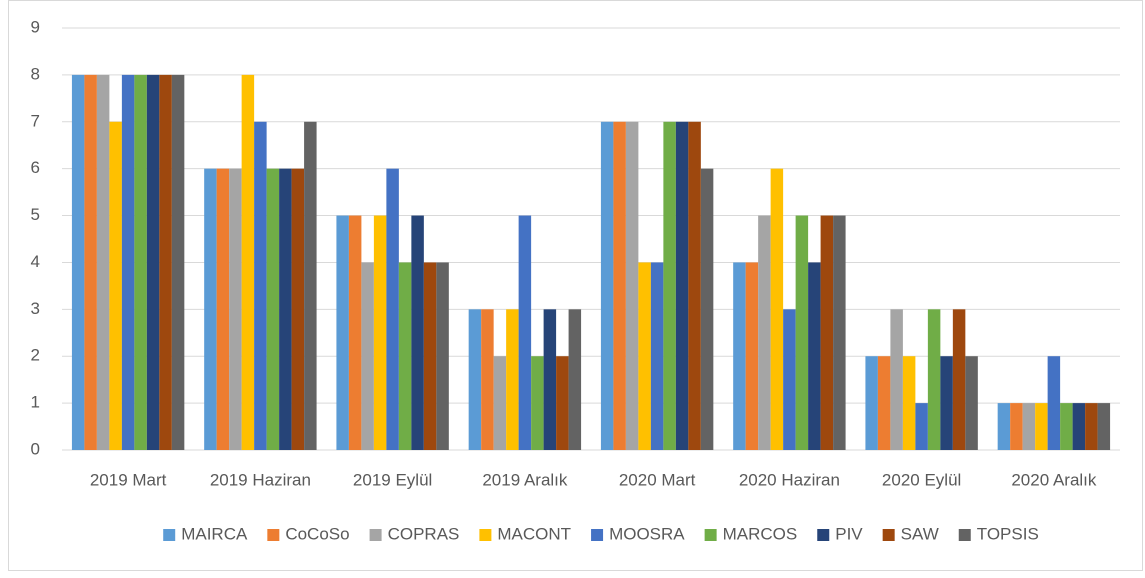 Image resolution: width=1145 pixels, height=578 pixels. I want to click on x-tick-label: 2019 Mart, so click(128, 479).